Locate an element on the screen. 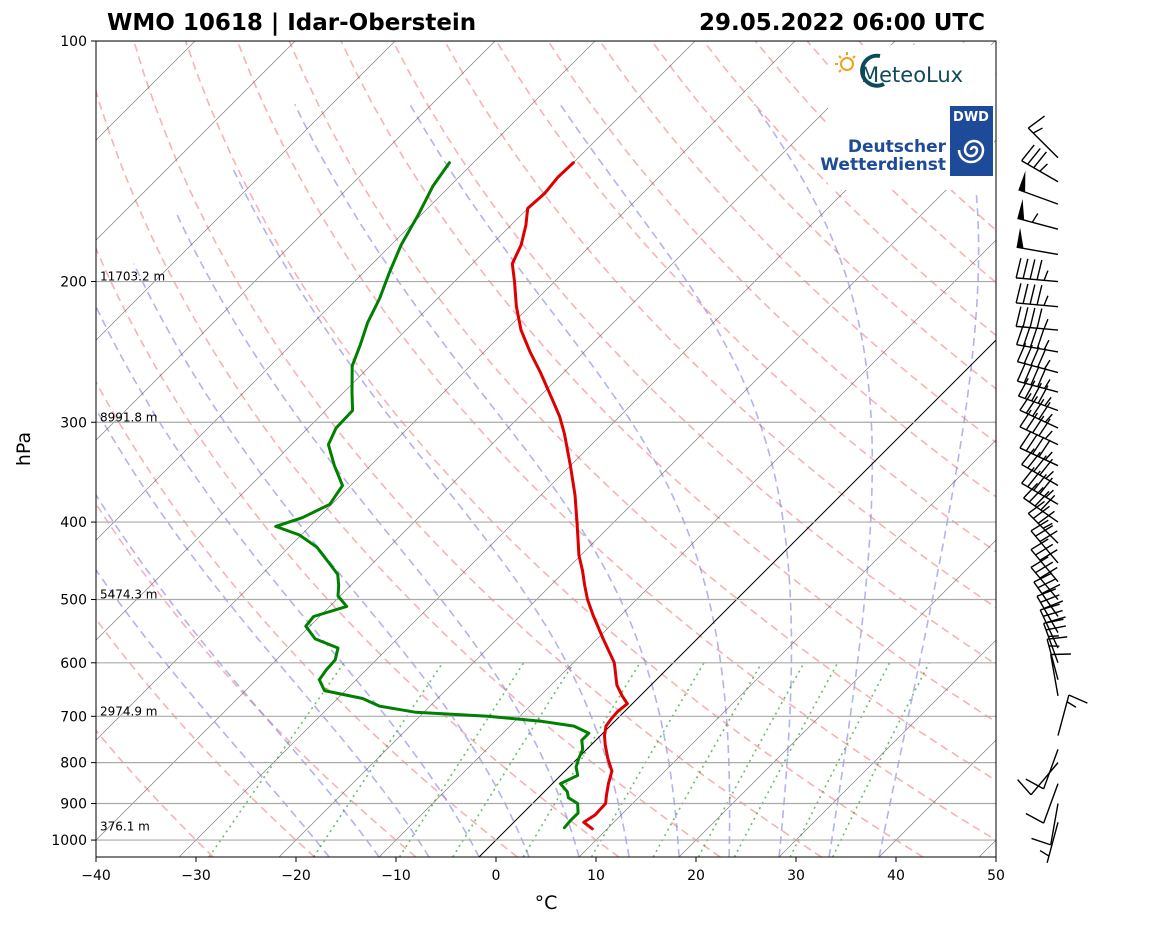 The image size is (1160, 925). dwd-text-line2: Wetterdienst is located at coordinates (883, 165).